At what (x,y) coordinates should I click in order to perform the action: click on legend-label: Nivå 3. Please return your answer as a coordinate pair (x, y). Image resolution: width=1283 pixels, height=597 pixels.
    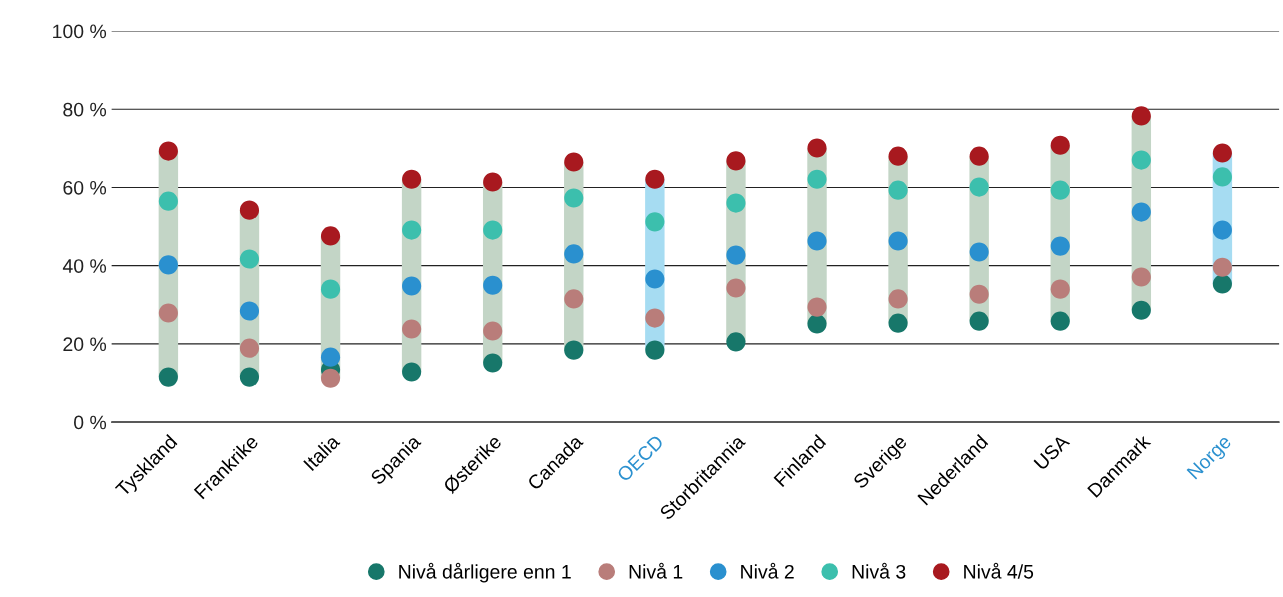
    Looking at the image, I should click on (879, 570).